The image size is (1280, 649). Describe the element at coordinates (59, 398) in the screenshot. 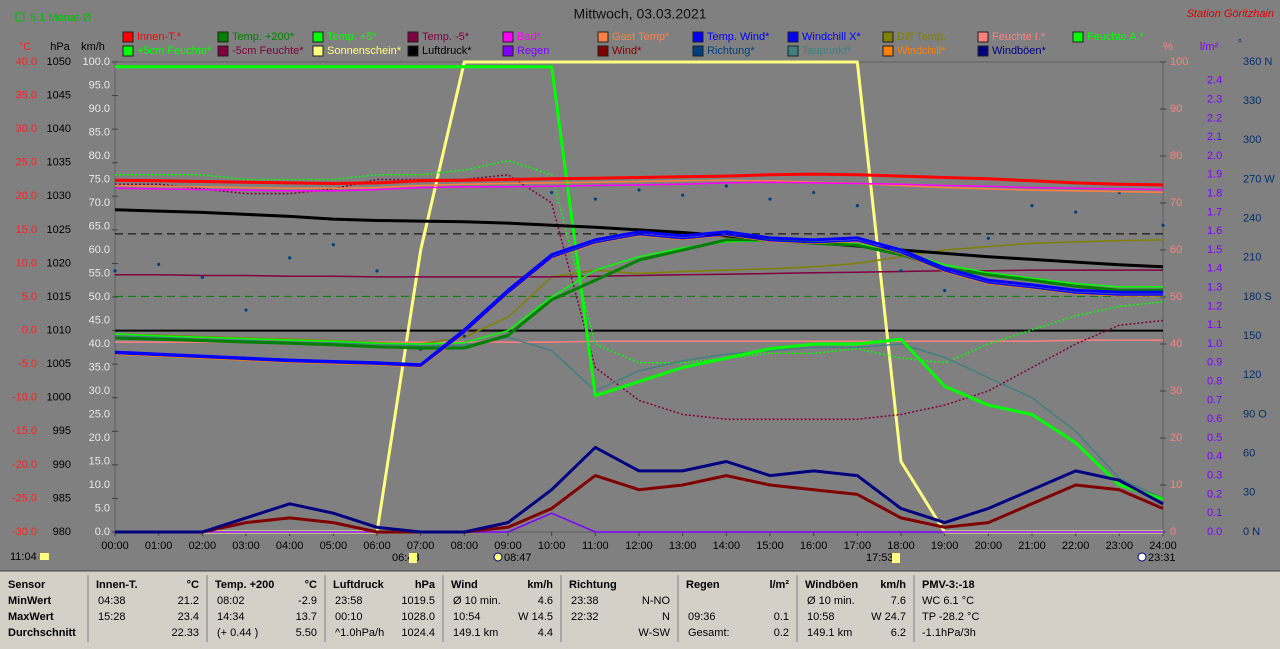

I see `y-tick-label: 1000` at that location.